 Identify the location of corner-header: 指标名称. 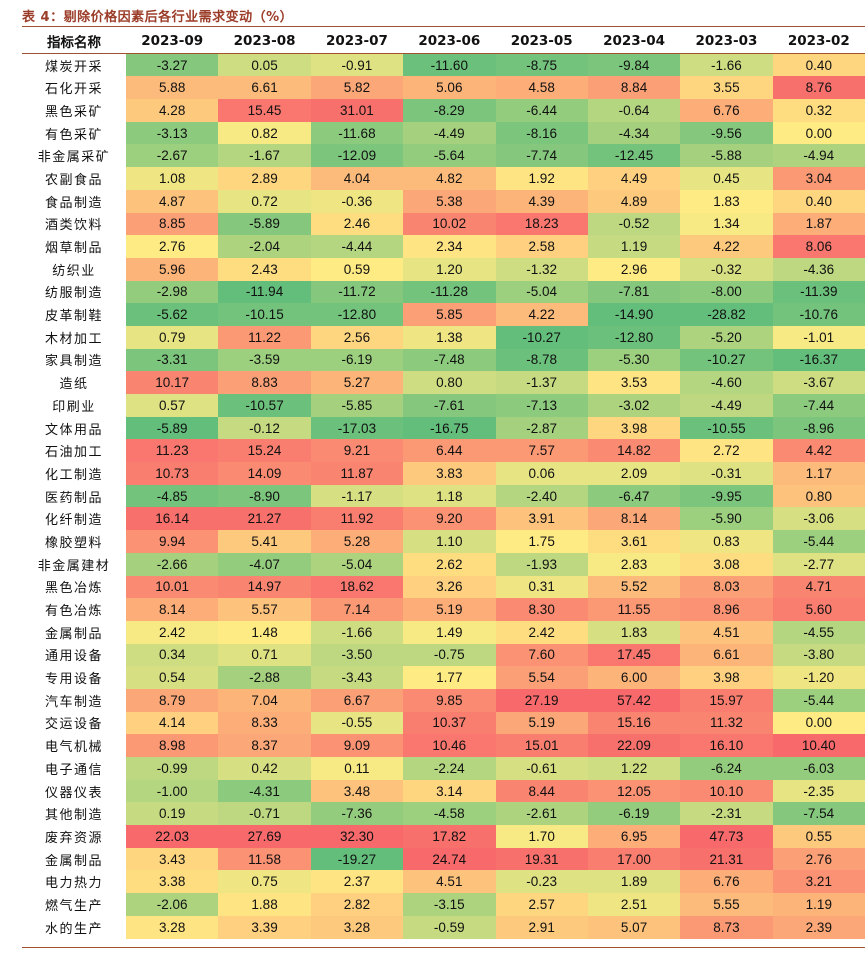
(74, 42).